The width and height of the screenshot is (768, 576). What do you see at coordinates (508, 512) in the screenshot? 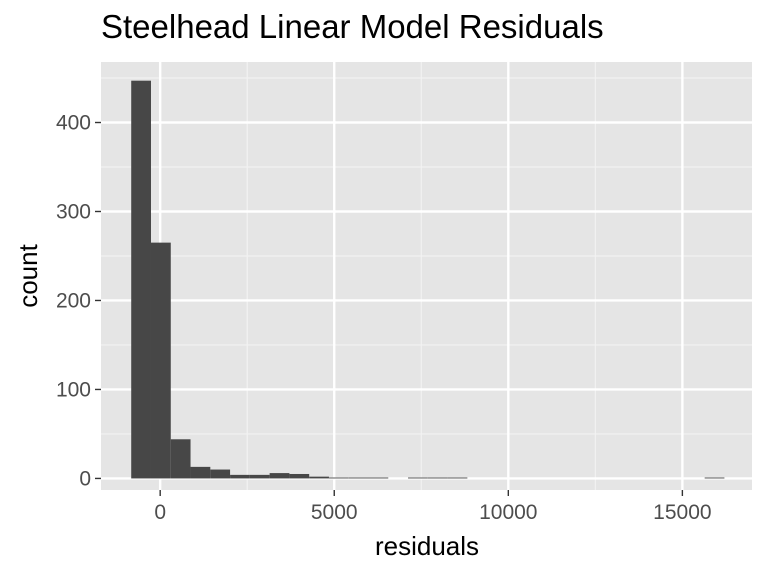
I see `x-tick-label: 10000` at bounding box center [508, 512].